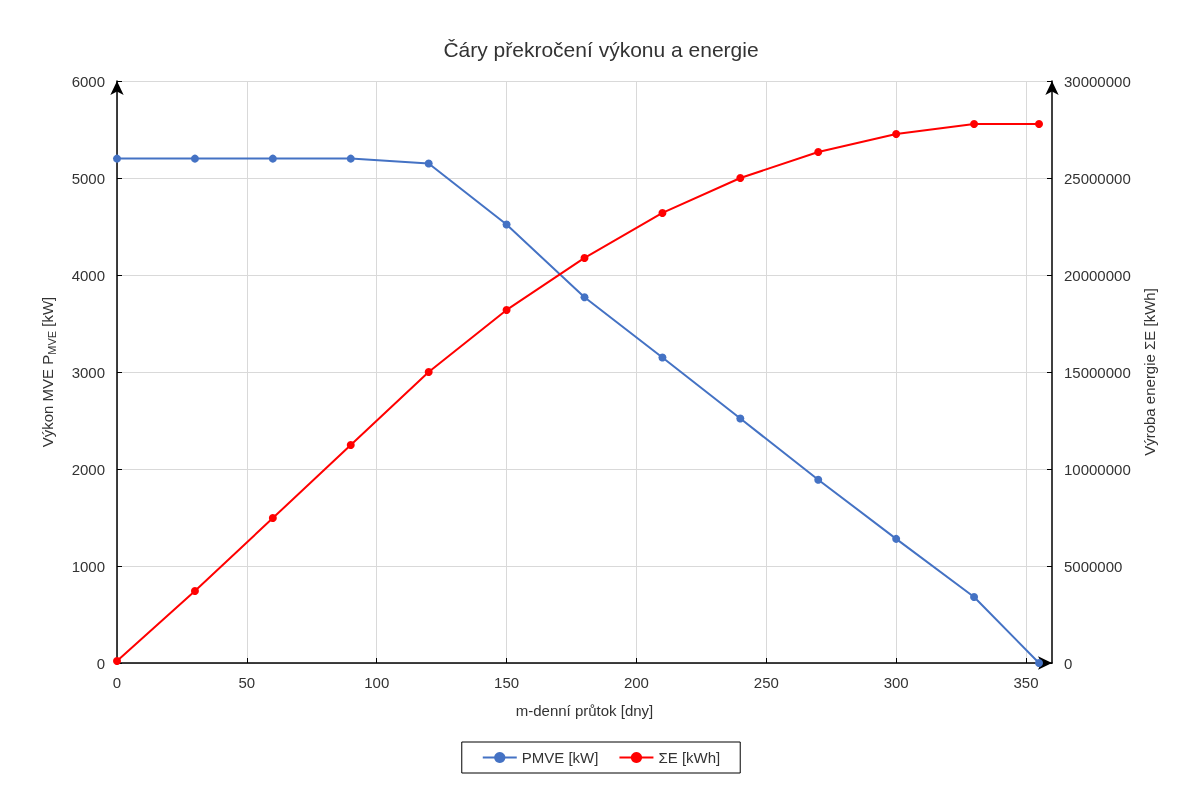  What do you see at coordinates (1149, 372) in the screenshot?
I see `y2-axis-title: Výroba energie ΣE [kWh]` at bounding box center [1149, 372].